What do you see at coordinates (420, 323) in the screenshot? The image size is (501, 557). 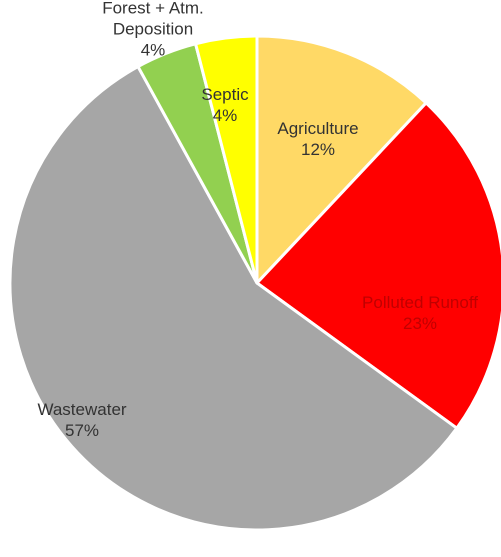 I see `slice-value-label: 23%` at bounding box center [420, 323].